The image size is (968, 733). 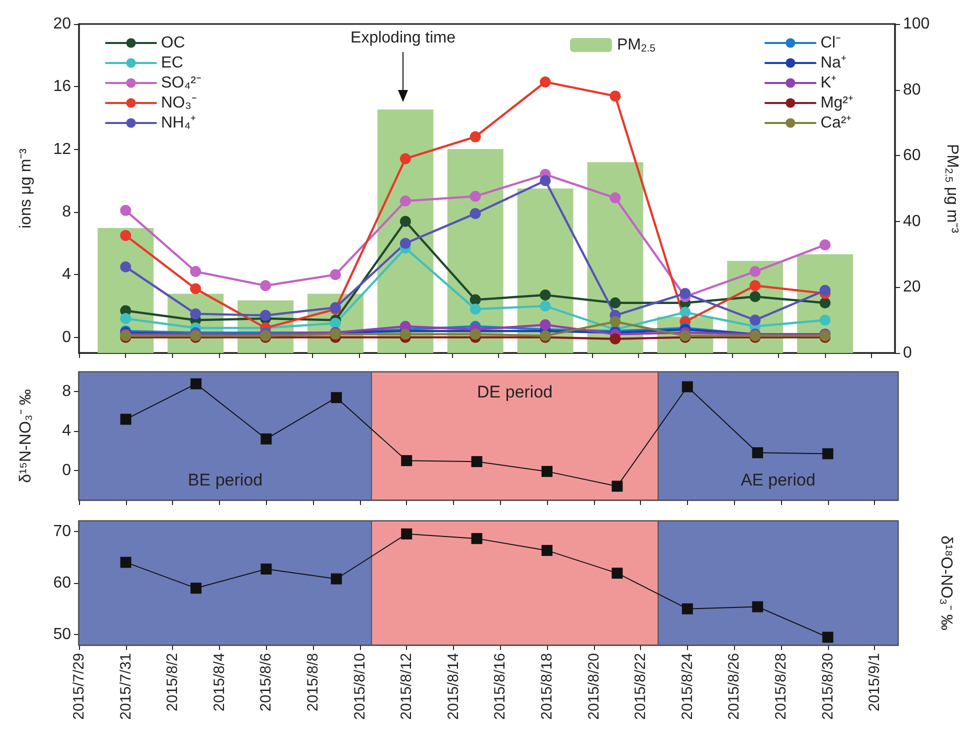 I want to click on x-tick-label: 2015/8/14, so click(x=453, y=686).